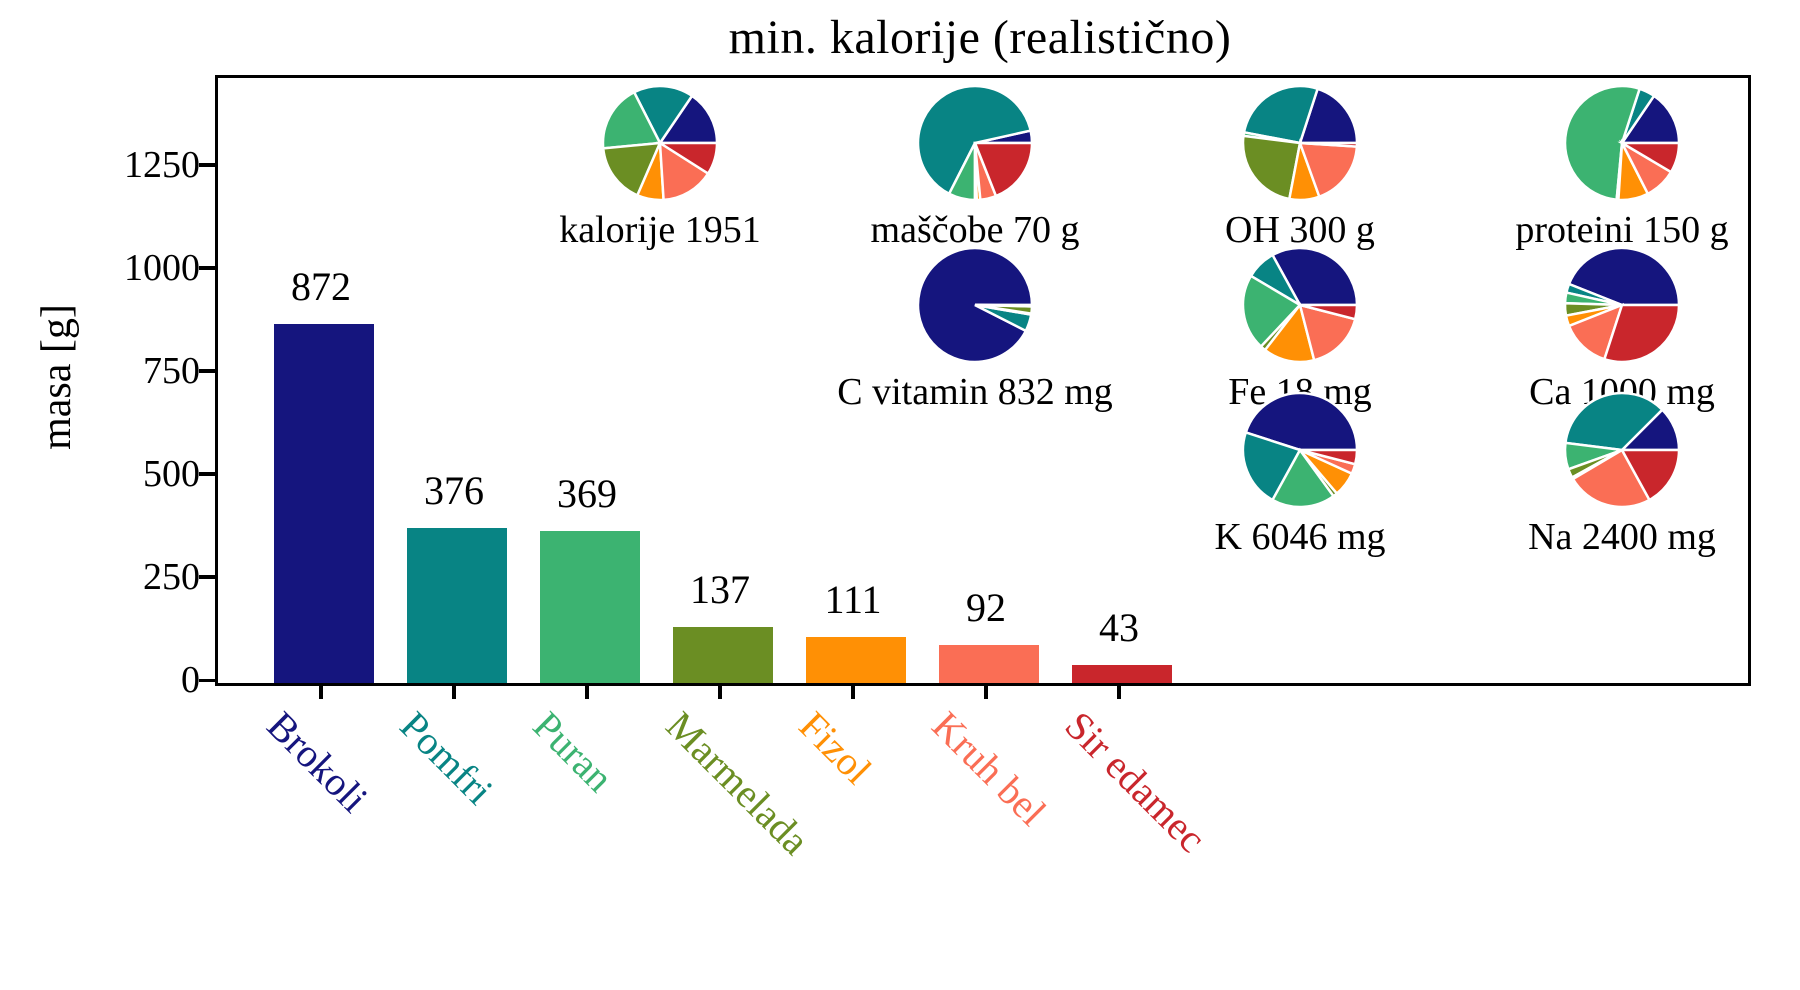  I want to click on y-tick-label-1250: 1250, so click(162, 164).